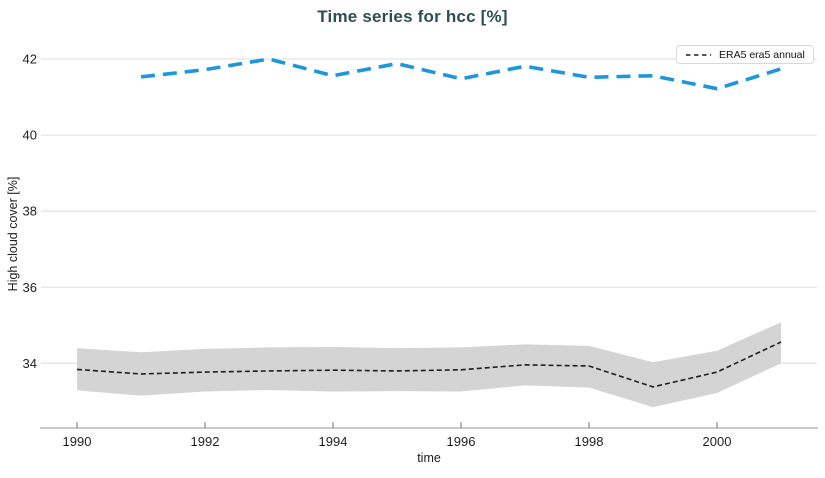 The height and width of the screenshot is (478, 825). I want to click on y-tick-label: 38, so click(30, 211).